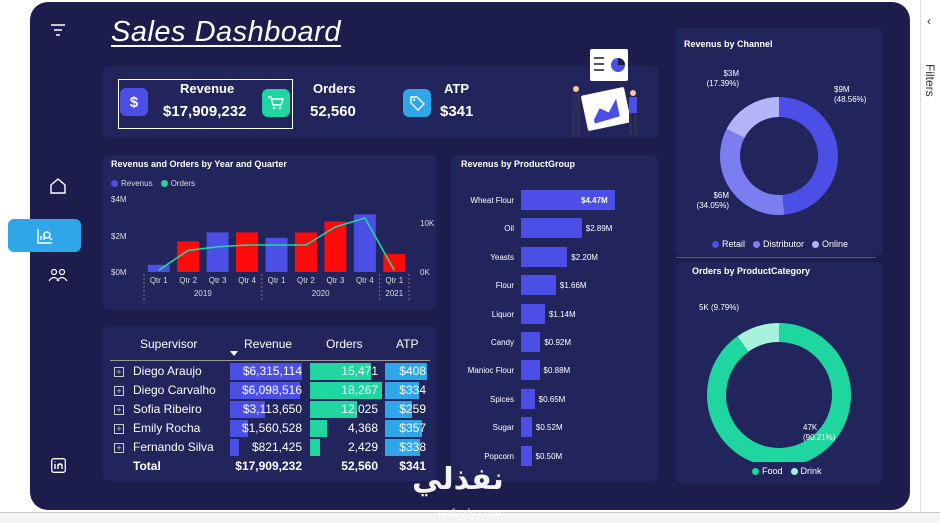 This screenshot has height=523, width=940. I want to click on atp-cell: $334, so click(412, 390).